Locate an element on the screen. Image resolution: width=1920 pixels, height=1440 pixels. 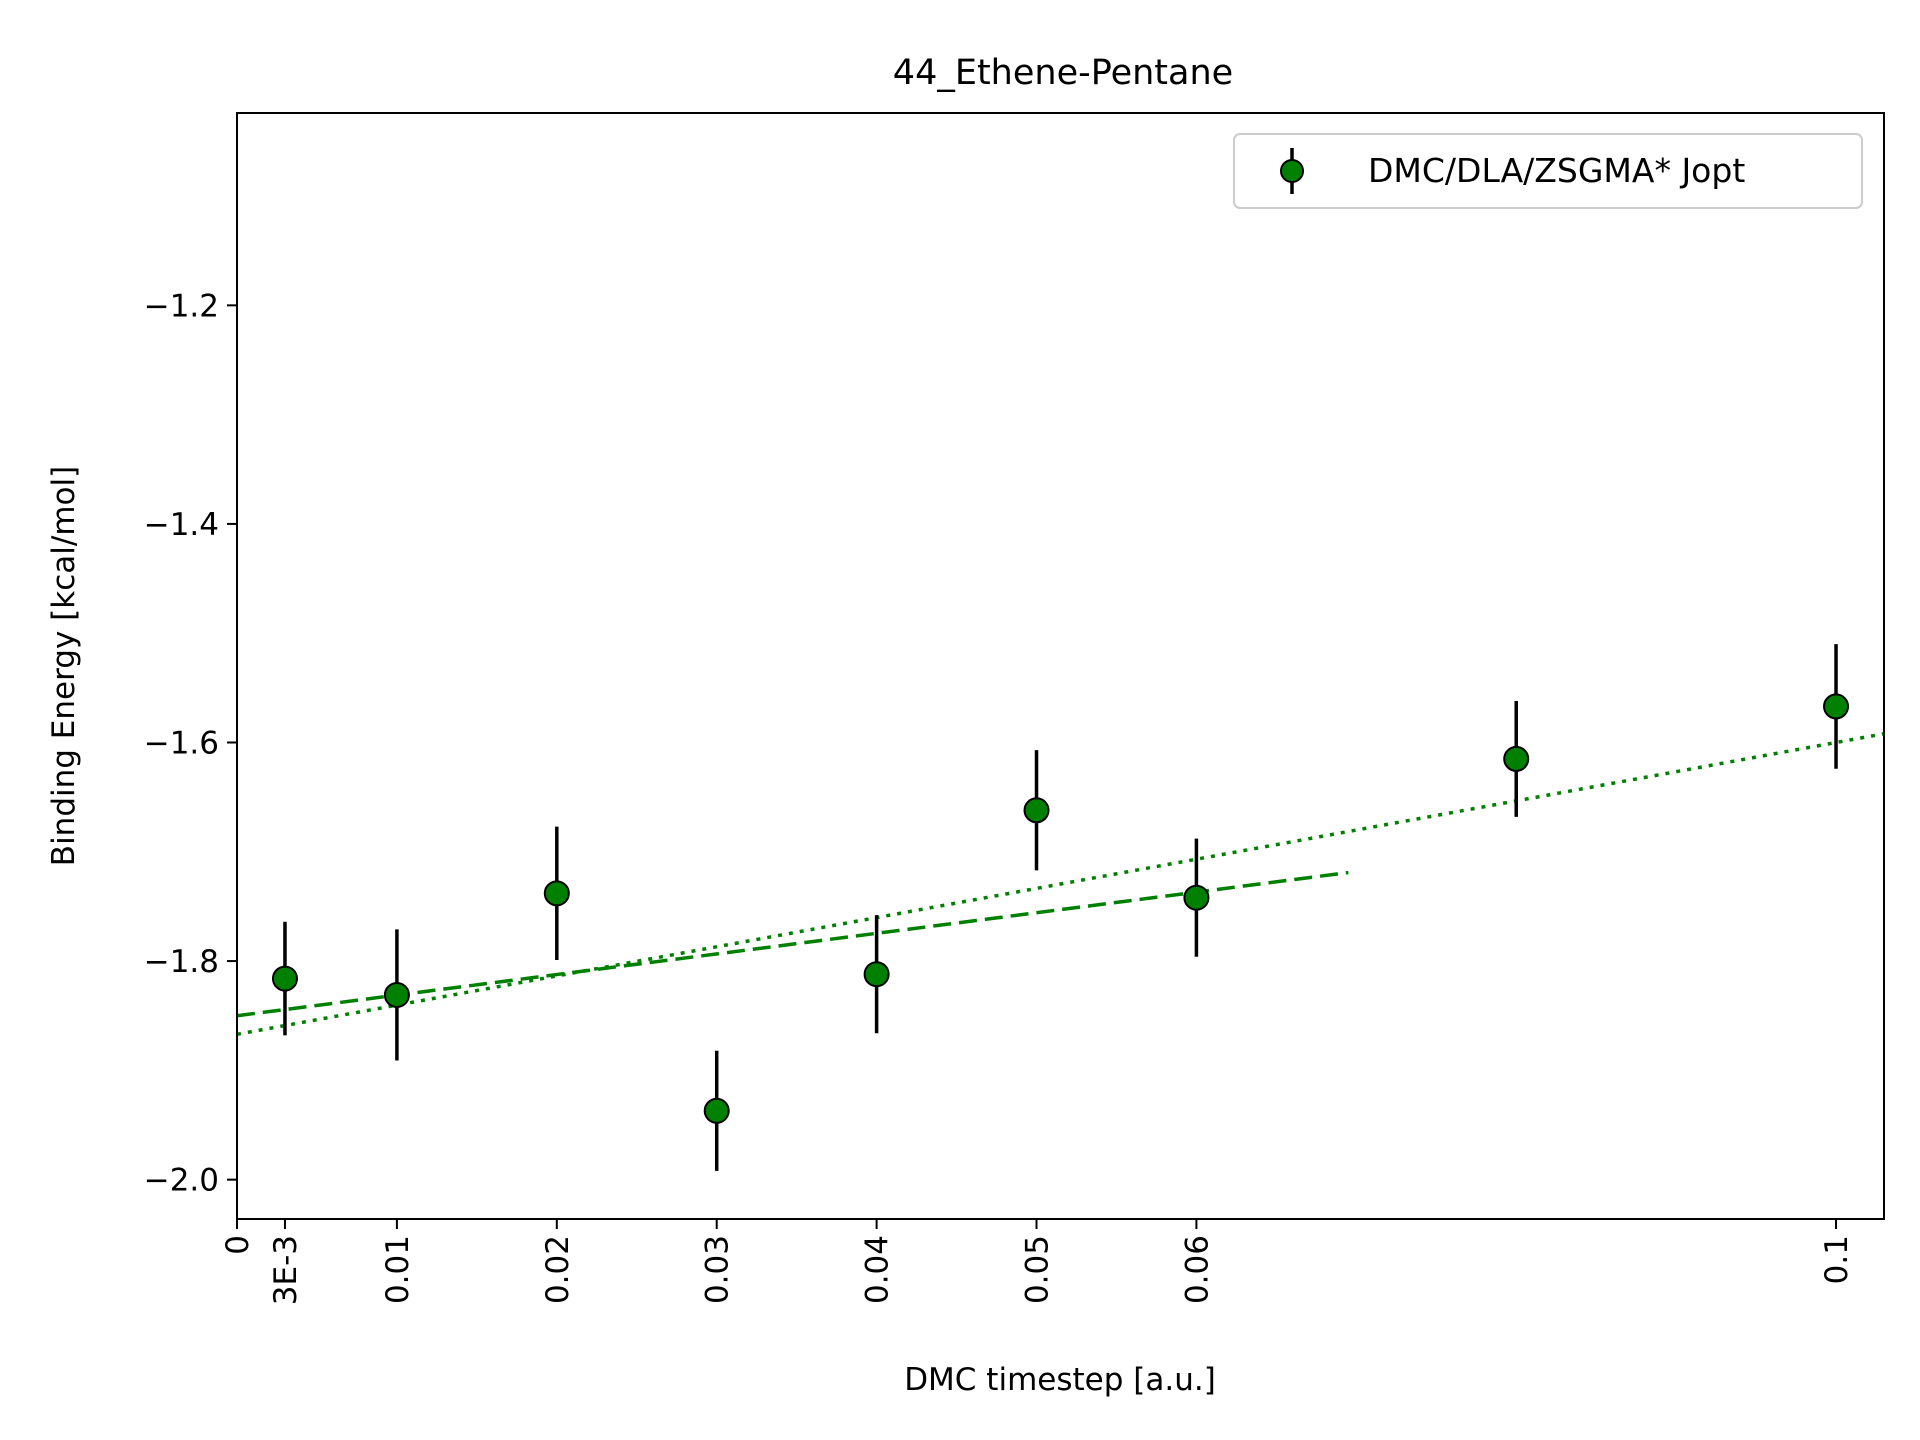
y-tick-label: −2.0 is located at coordinates (181, 1181).